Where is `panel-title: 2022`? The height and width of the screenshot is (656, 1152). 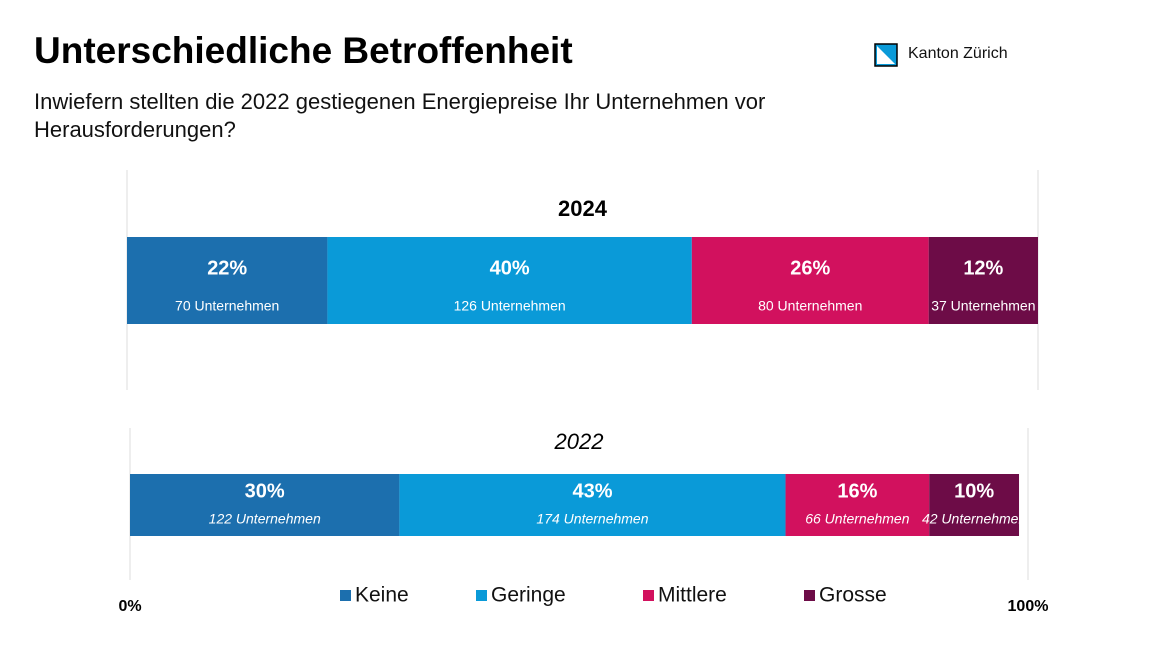 panel-title: 2022 is located at coordinates (579, 441).